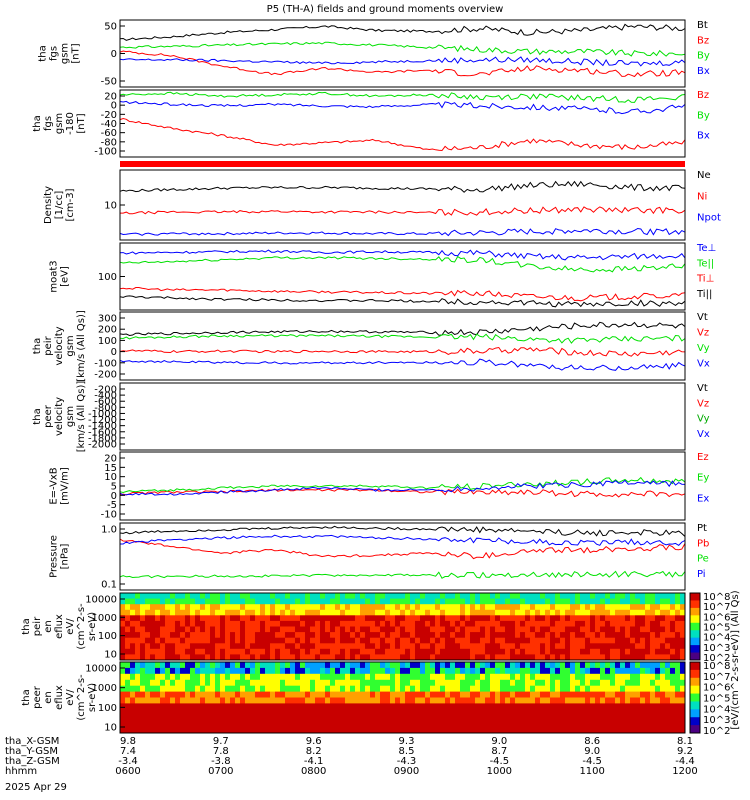 This screenshot has height=800, width=750. Describe the element at coordinates (402, 487) in the screenshot. I see `series-line-Ex` at that location.